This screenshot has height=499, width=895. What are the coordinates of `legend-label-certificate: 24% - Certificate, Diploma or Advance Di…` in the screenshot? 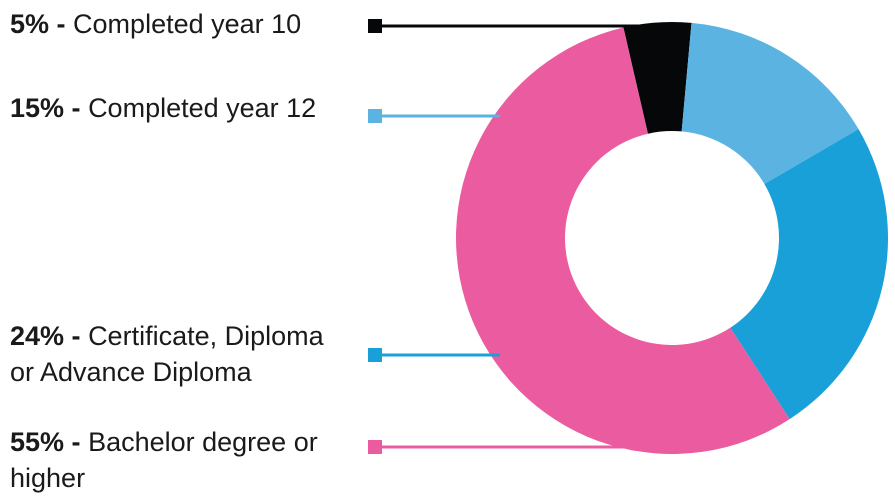 It's located at (167, 354).